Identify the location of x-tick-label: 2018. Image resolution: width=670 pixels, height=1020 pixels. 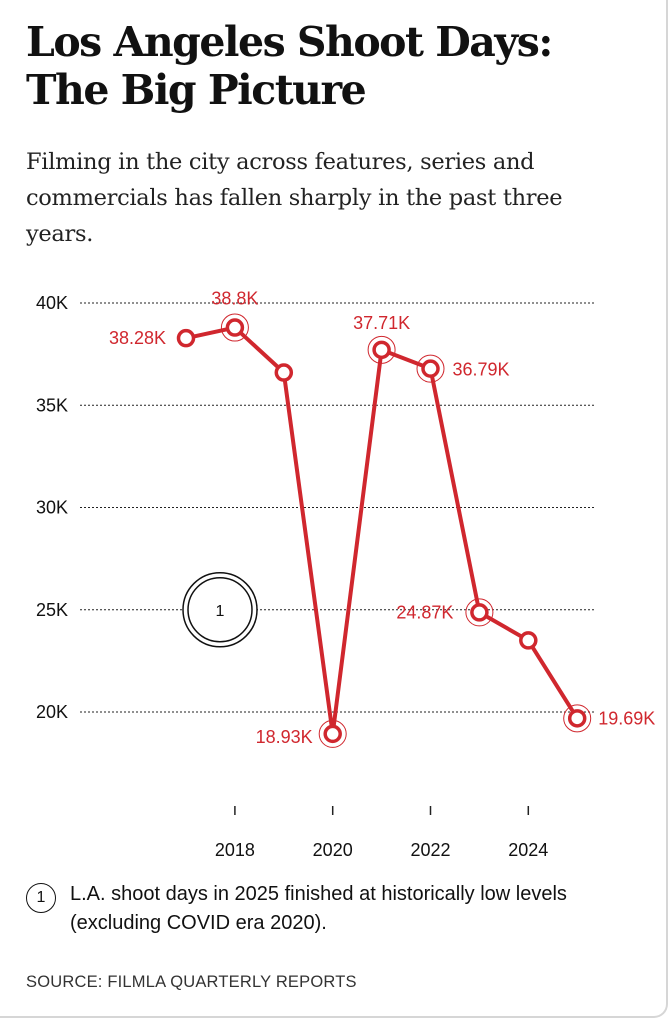
(235, 850).